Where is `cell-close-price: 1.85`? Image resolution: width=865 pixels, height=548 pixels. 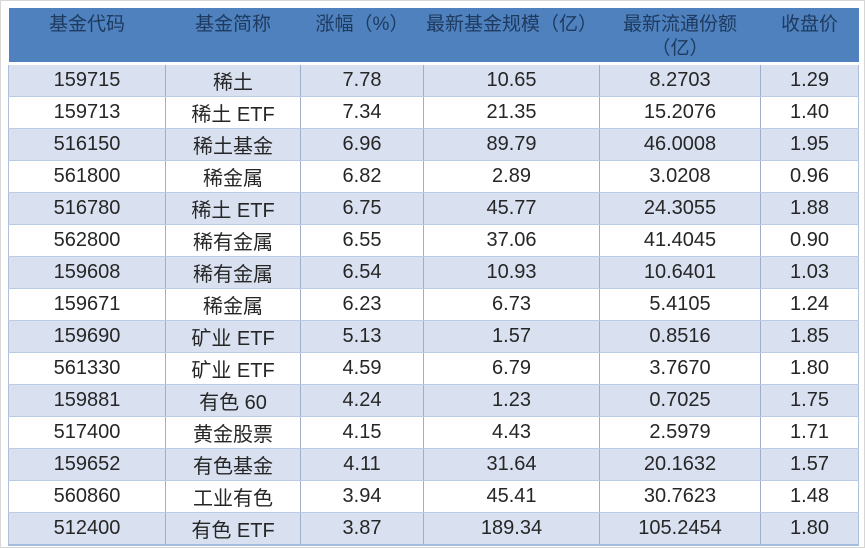 cell-close-price: 1.85 is located at coordinates (809, 336).